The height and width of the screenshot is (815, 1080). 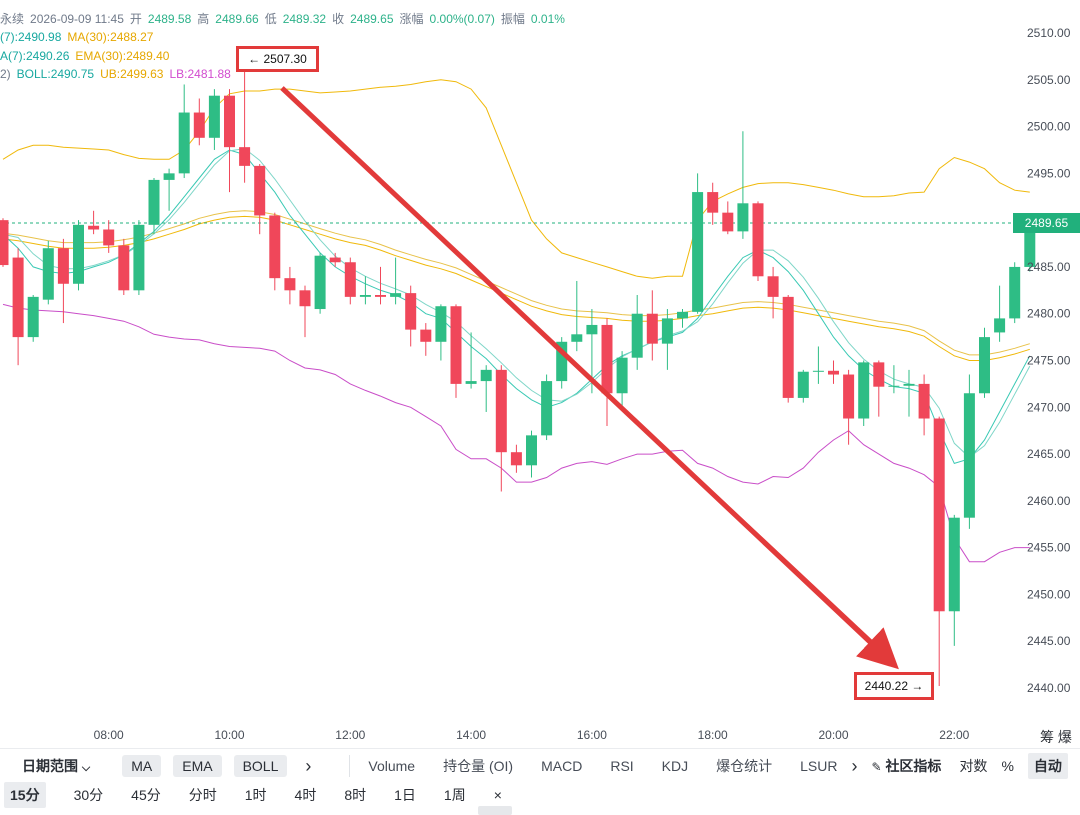 I want to click on log-scale-button: 对数, so click(x=973, y=766).